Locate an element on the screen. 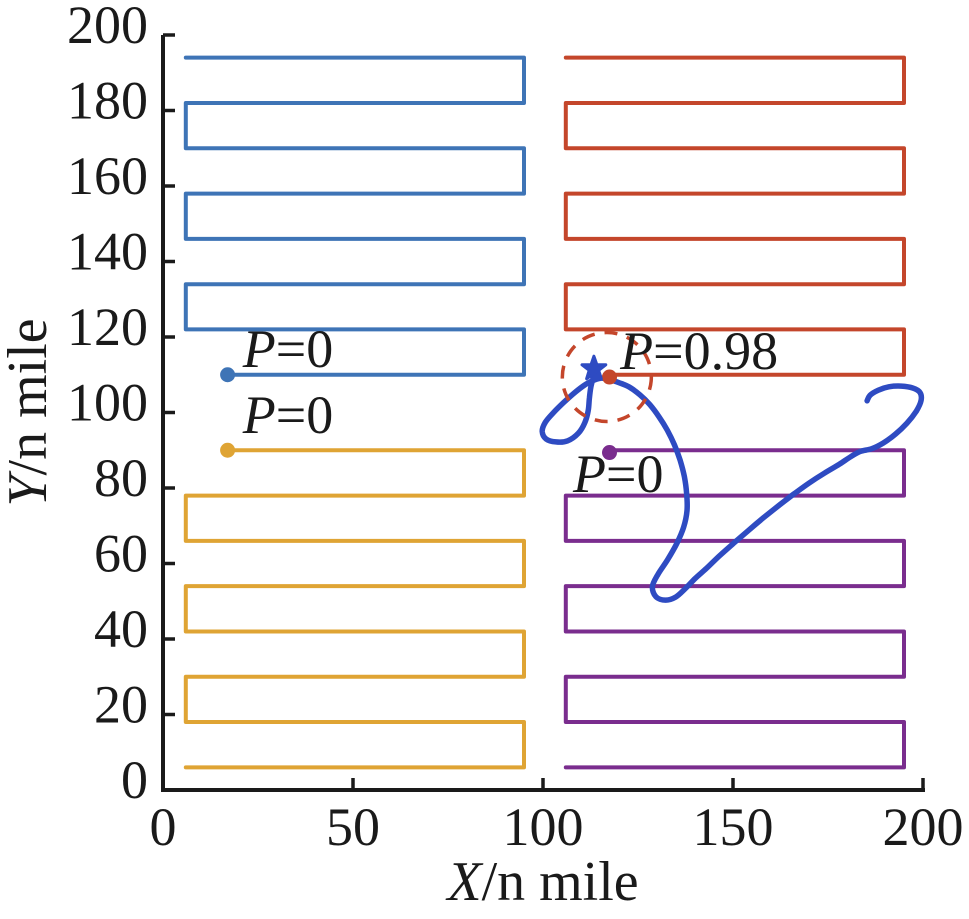 Image resolution: width=969 pixels, height=919 pixels. probability-label-southwest: P=0 is located at coordinates (287, 415).